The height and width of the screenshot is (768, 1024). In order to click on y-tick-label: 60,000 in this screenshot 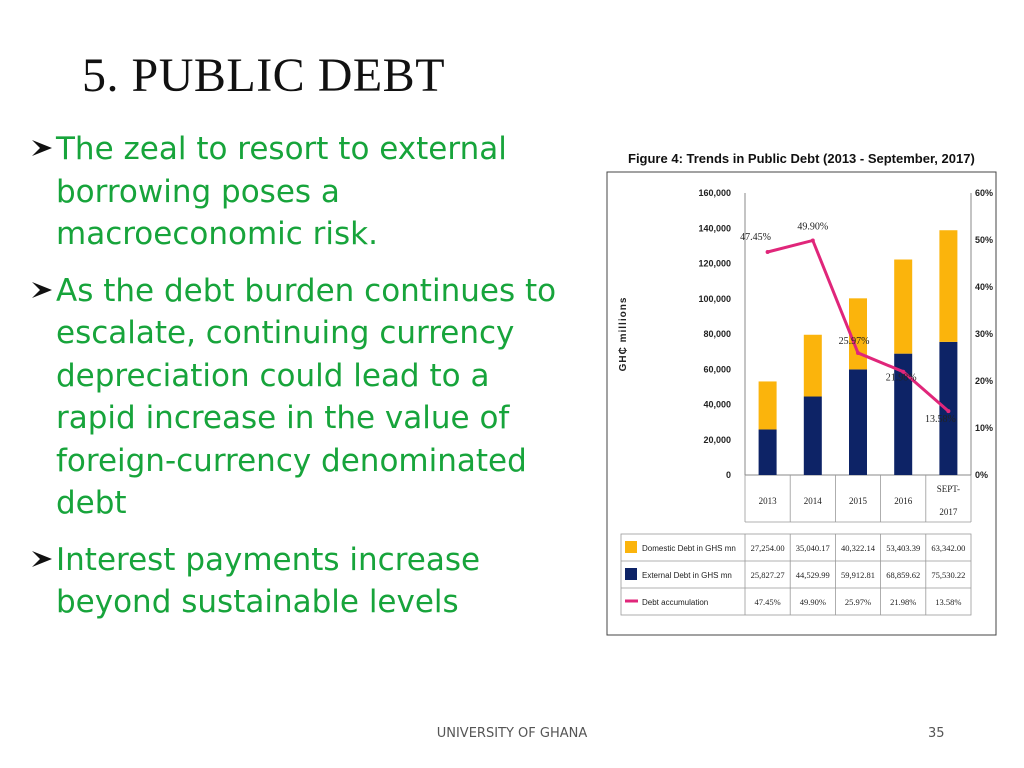, I will do `click(717, 369)`.